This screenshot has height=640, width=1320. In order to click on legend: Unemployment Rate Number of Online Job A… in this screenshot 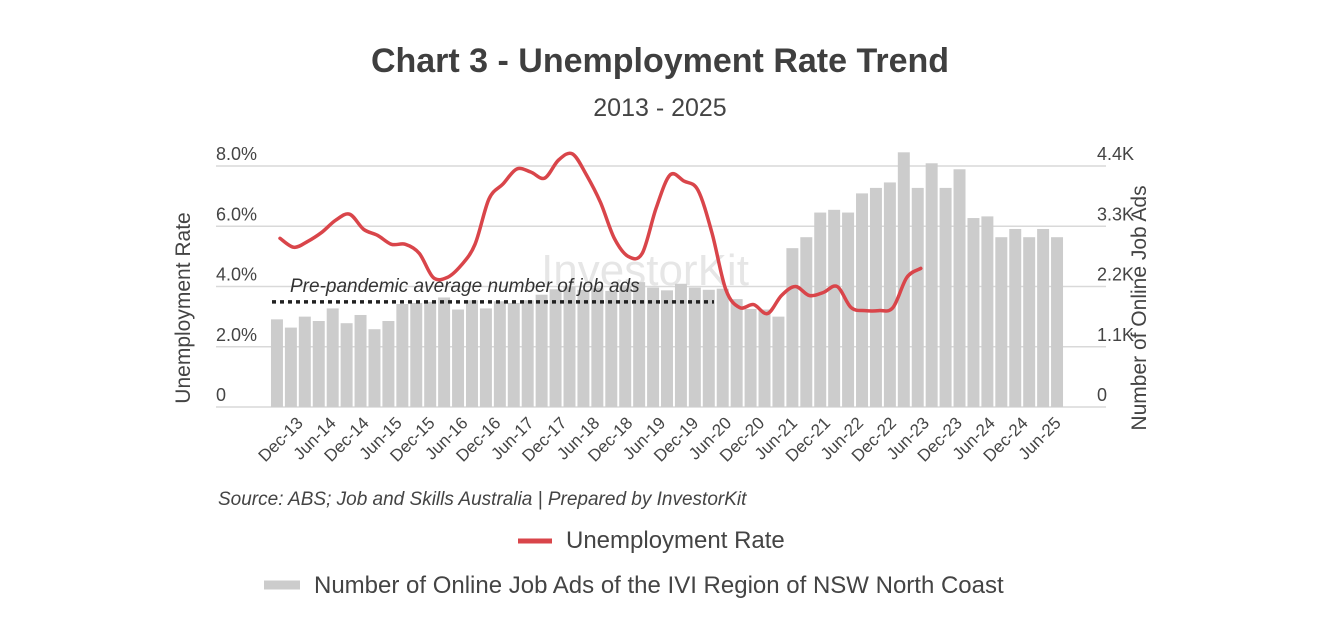, I will do `click(634, 563)`.